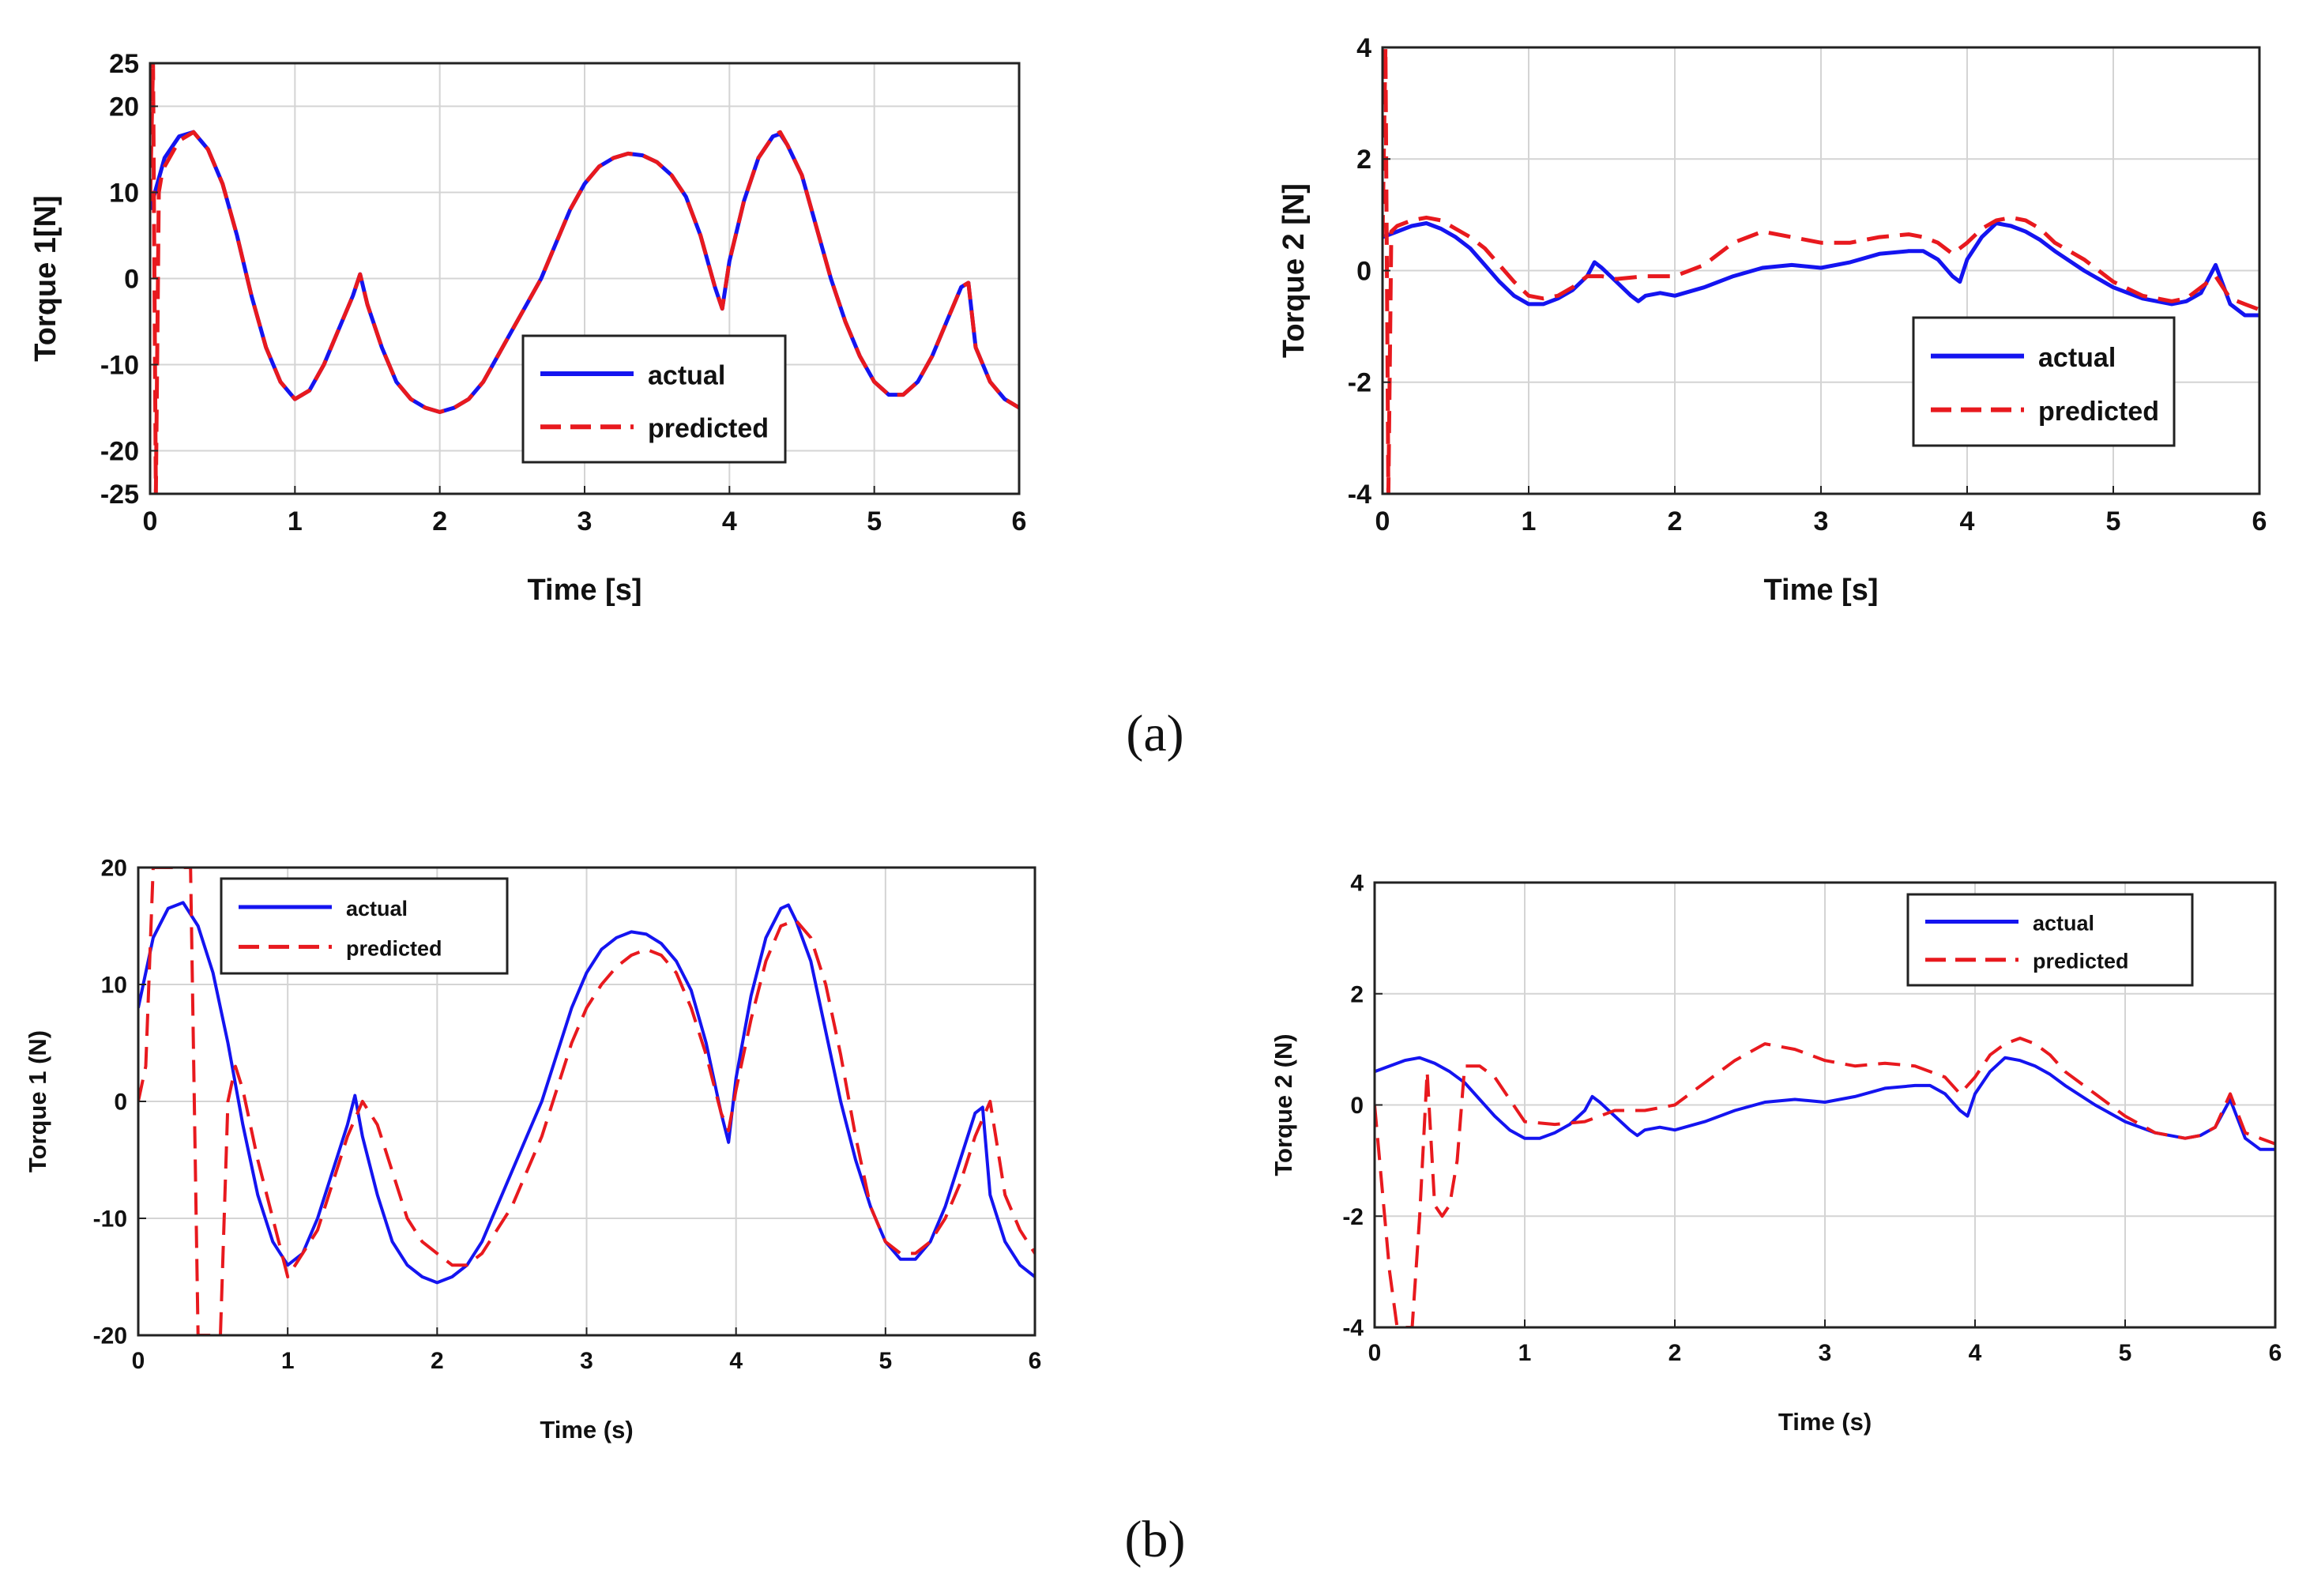  I want to click on y-axis-label: Torque 2 [N], so click(1294, 270).